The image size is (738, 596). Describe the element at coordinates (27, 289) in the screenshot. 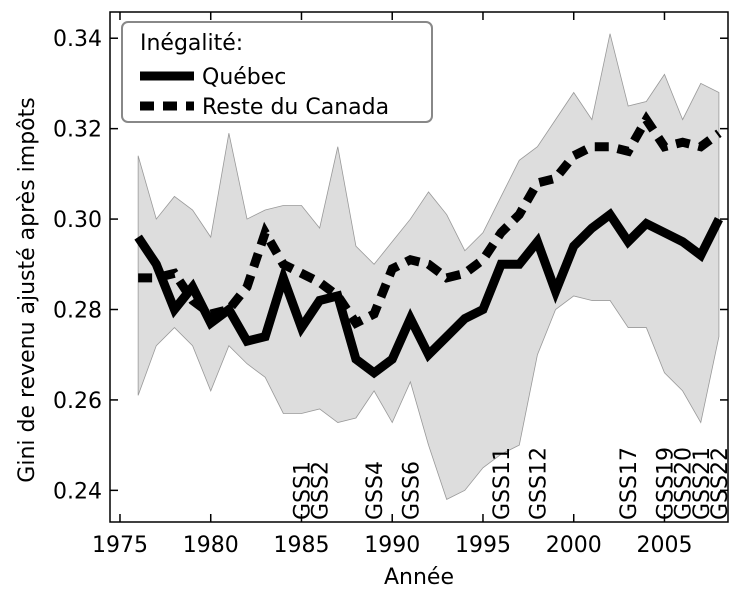

I see `y-axis-label: Gini de revenu ajusté après impôts` at that location.